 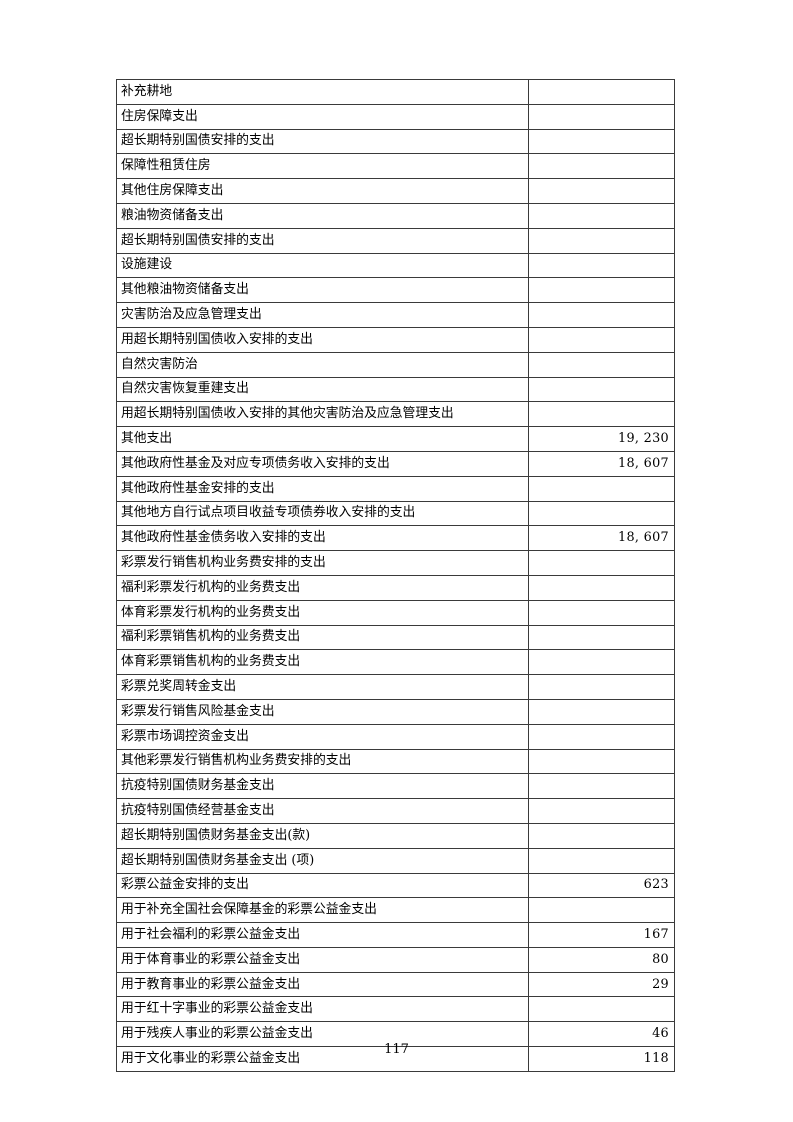 I want to click on table-row: 用于体育事业的彩票公益金支出 80, so click(x=395, y=959).